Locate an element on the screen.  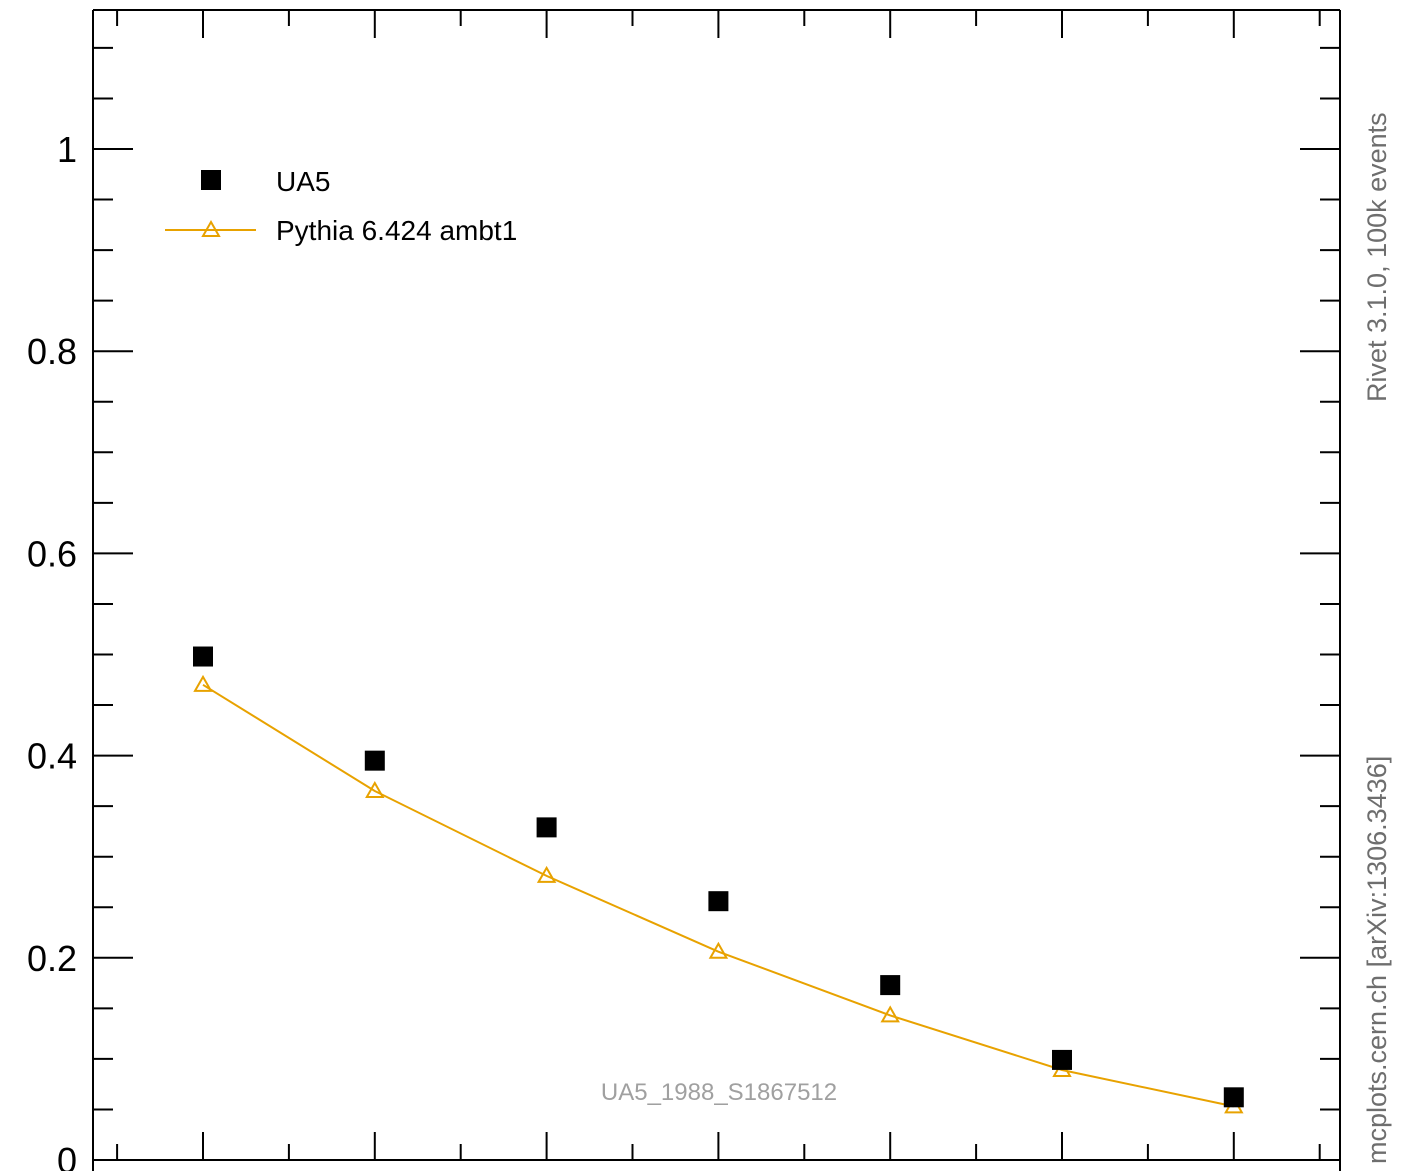
legend-pythia-marker is located at coordinates (211, 228).